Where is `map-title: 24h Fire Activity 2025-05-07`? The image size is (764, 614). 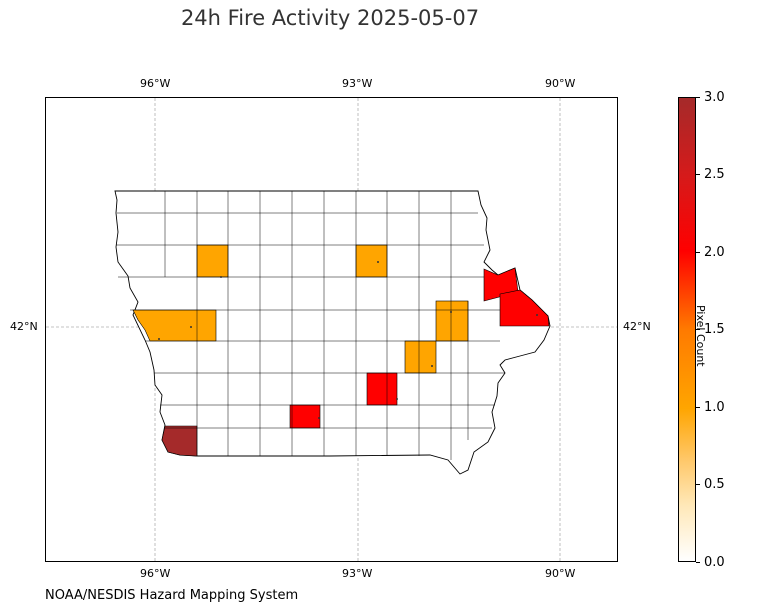
map-title: 24h Fire Activity 2025-05-07 is located at coordinates (330, 18).